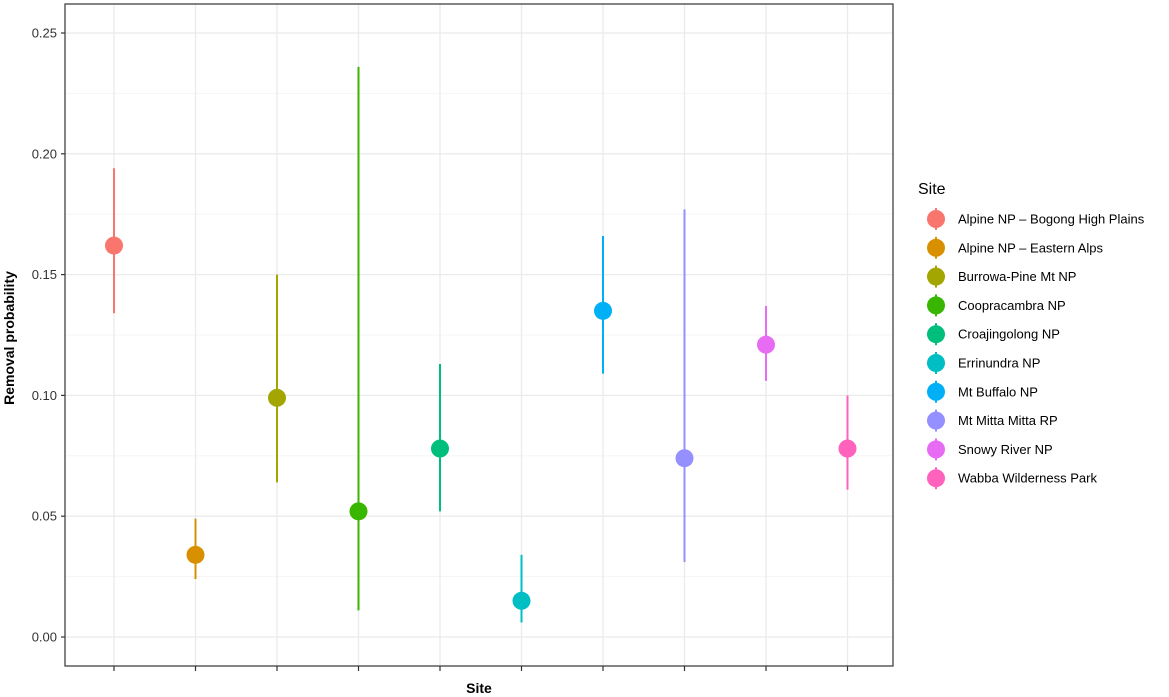 The height and width of the screenshot is (697, 1169). What do you see at coordinates (1009, 334) in the screenshot?
I see `legend-label: Croajingolong NP` at bounding box center [1009, 334].